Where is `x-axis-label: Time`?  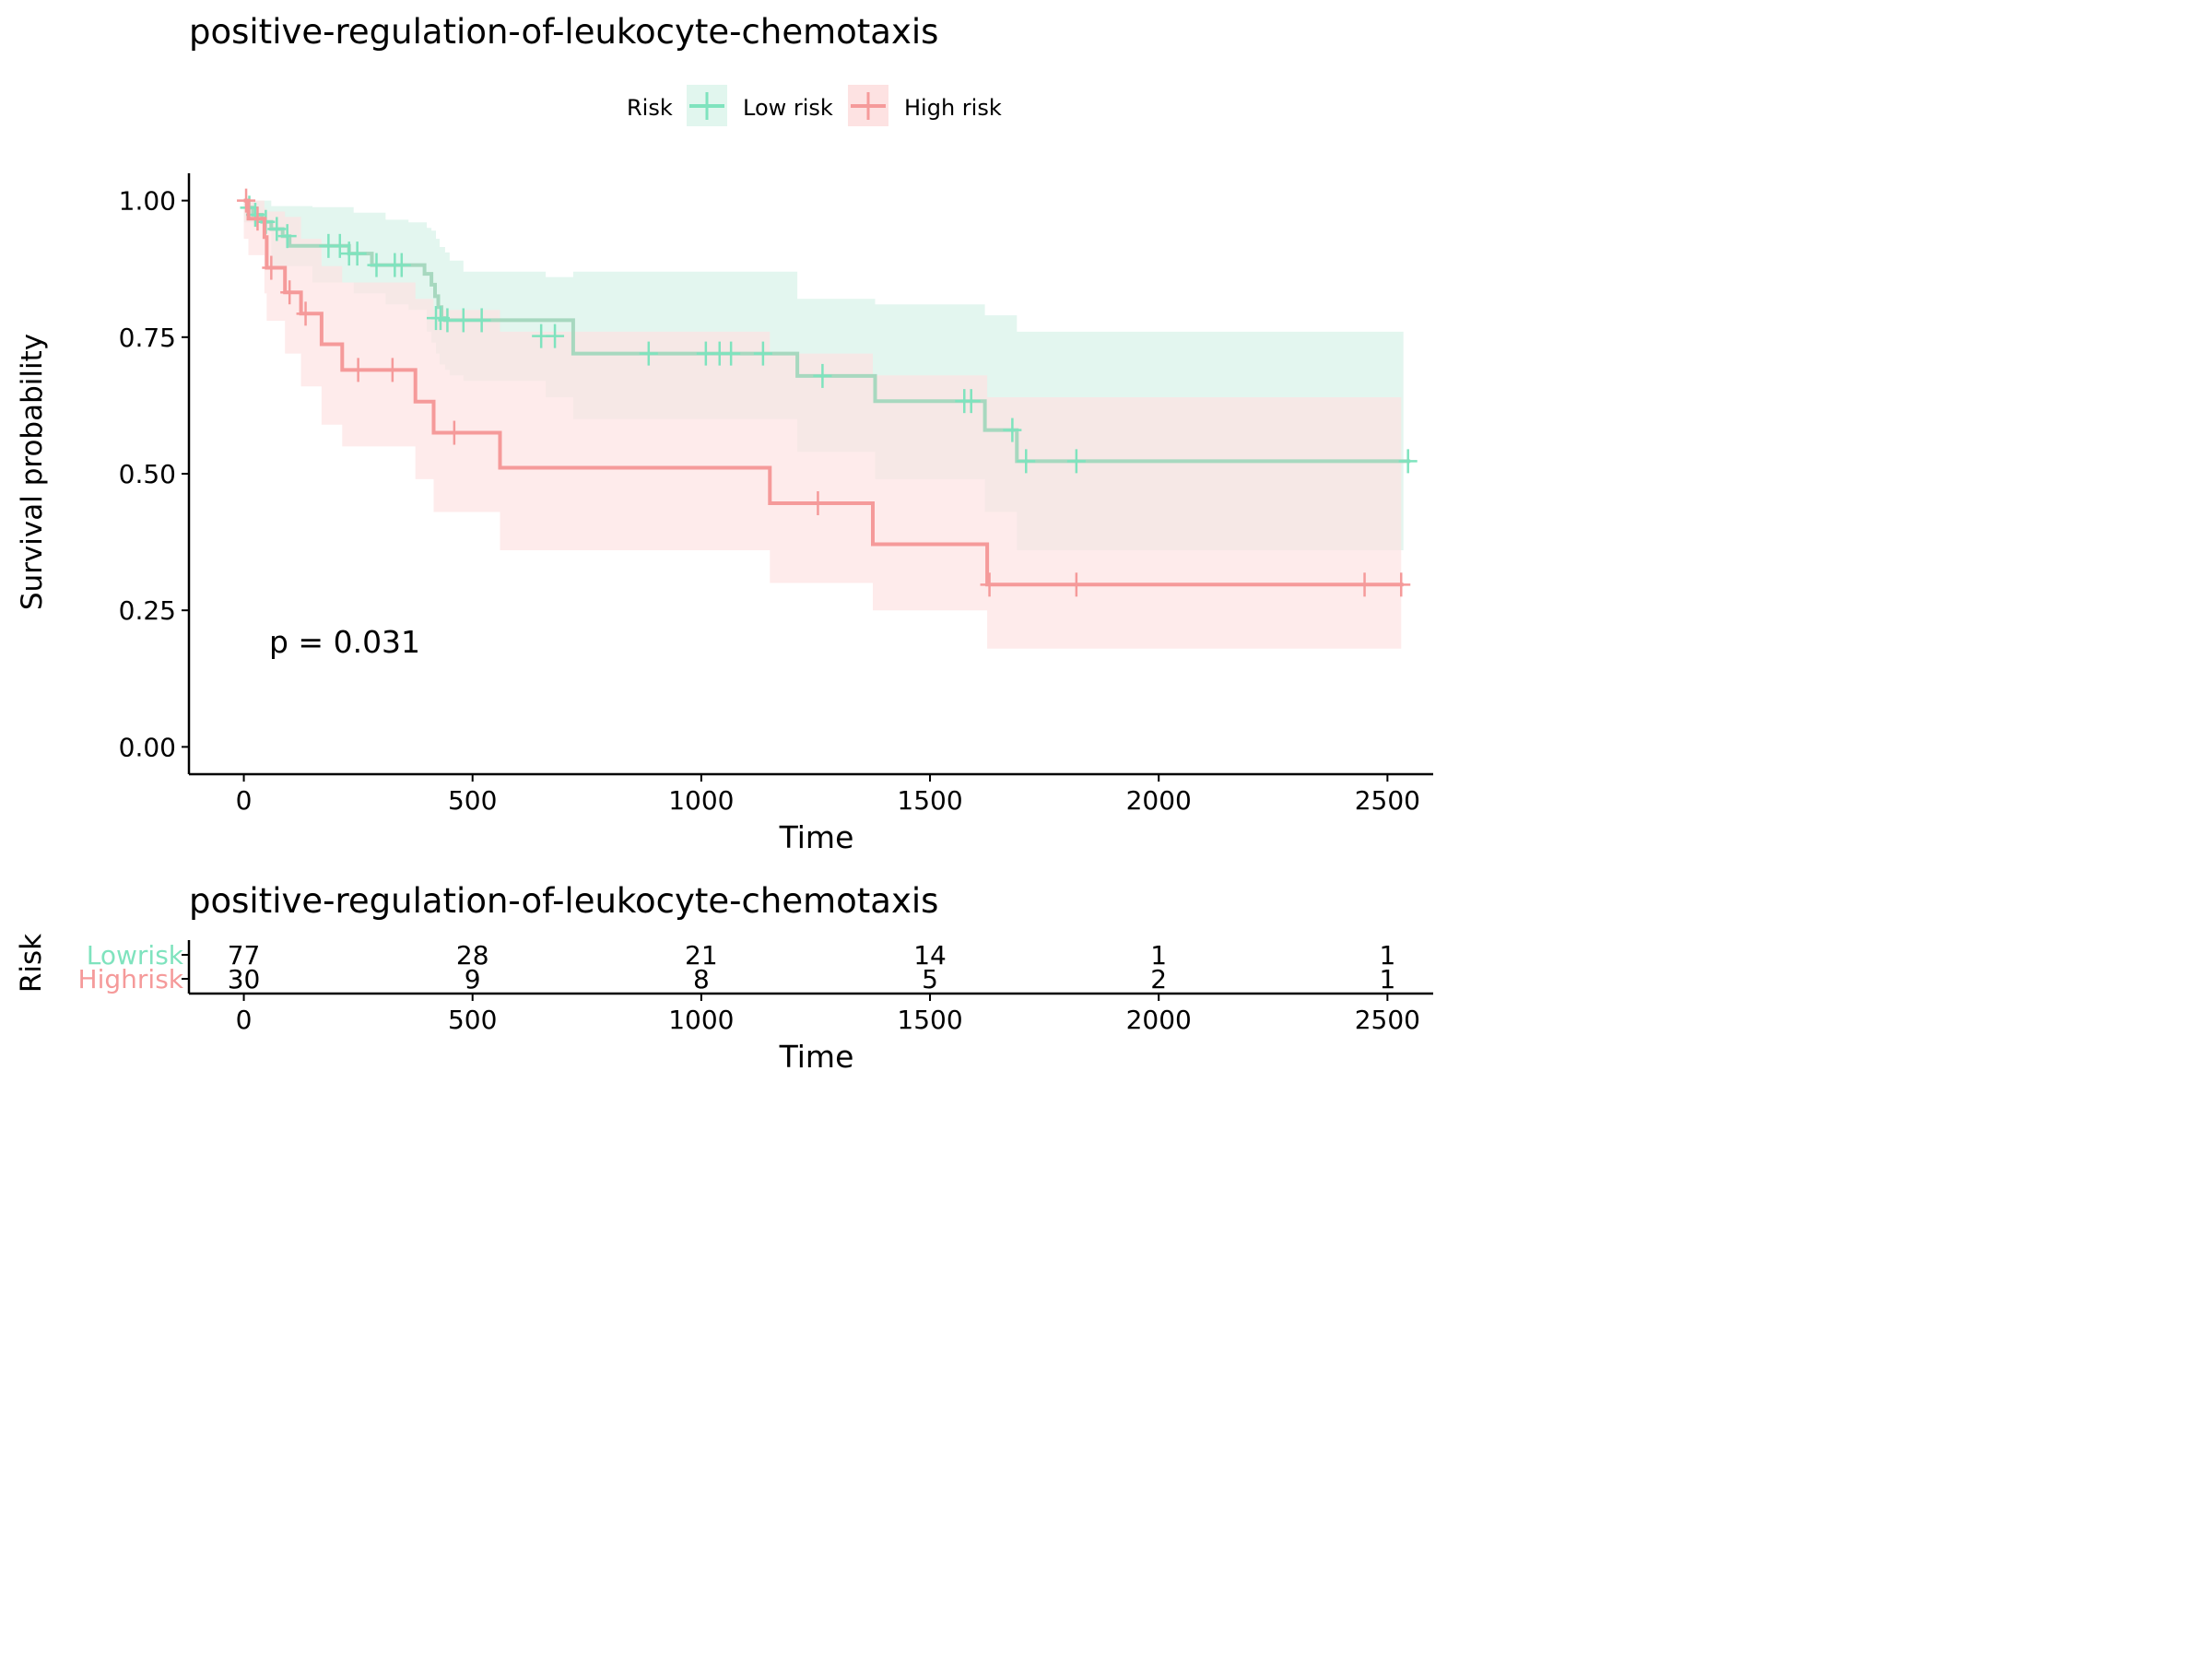
x-axis-label: Time is located at coordinates (816, 837).